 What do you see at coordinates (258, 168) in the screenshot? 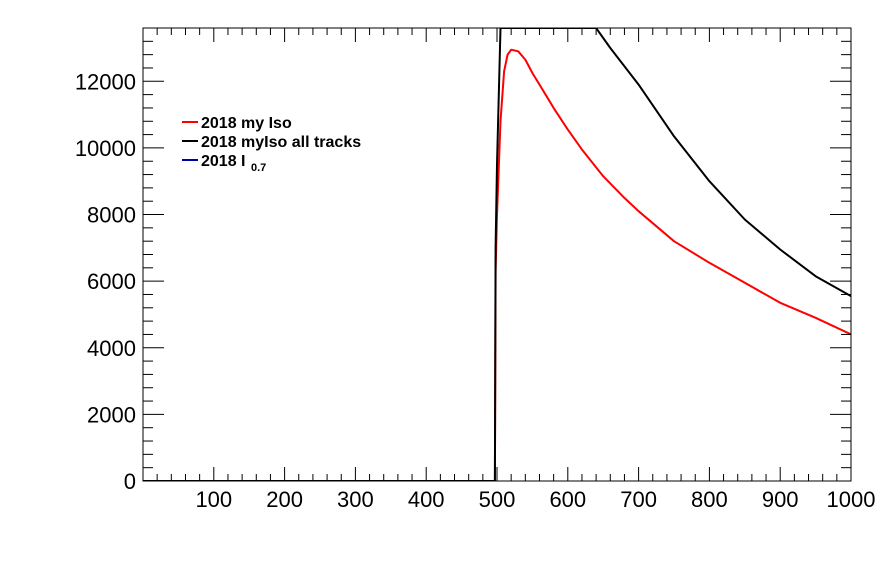
I see `legend-label-i07-subscript: 0.7` at bounding box center [258, 168].